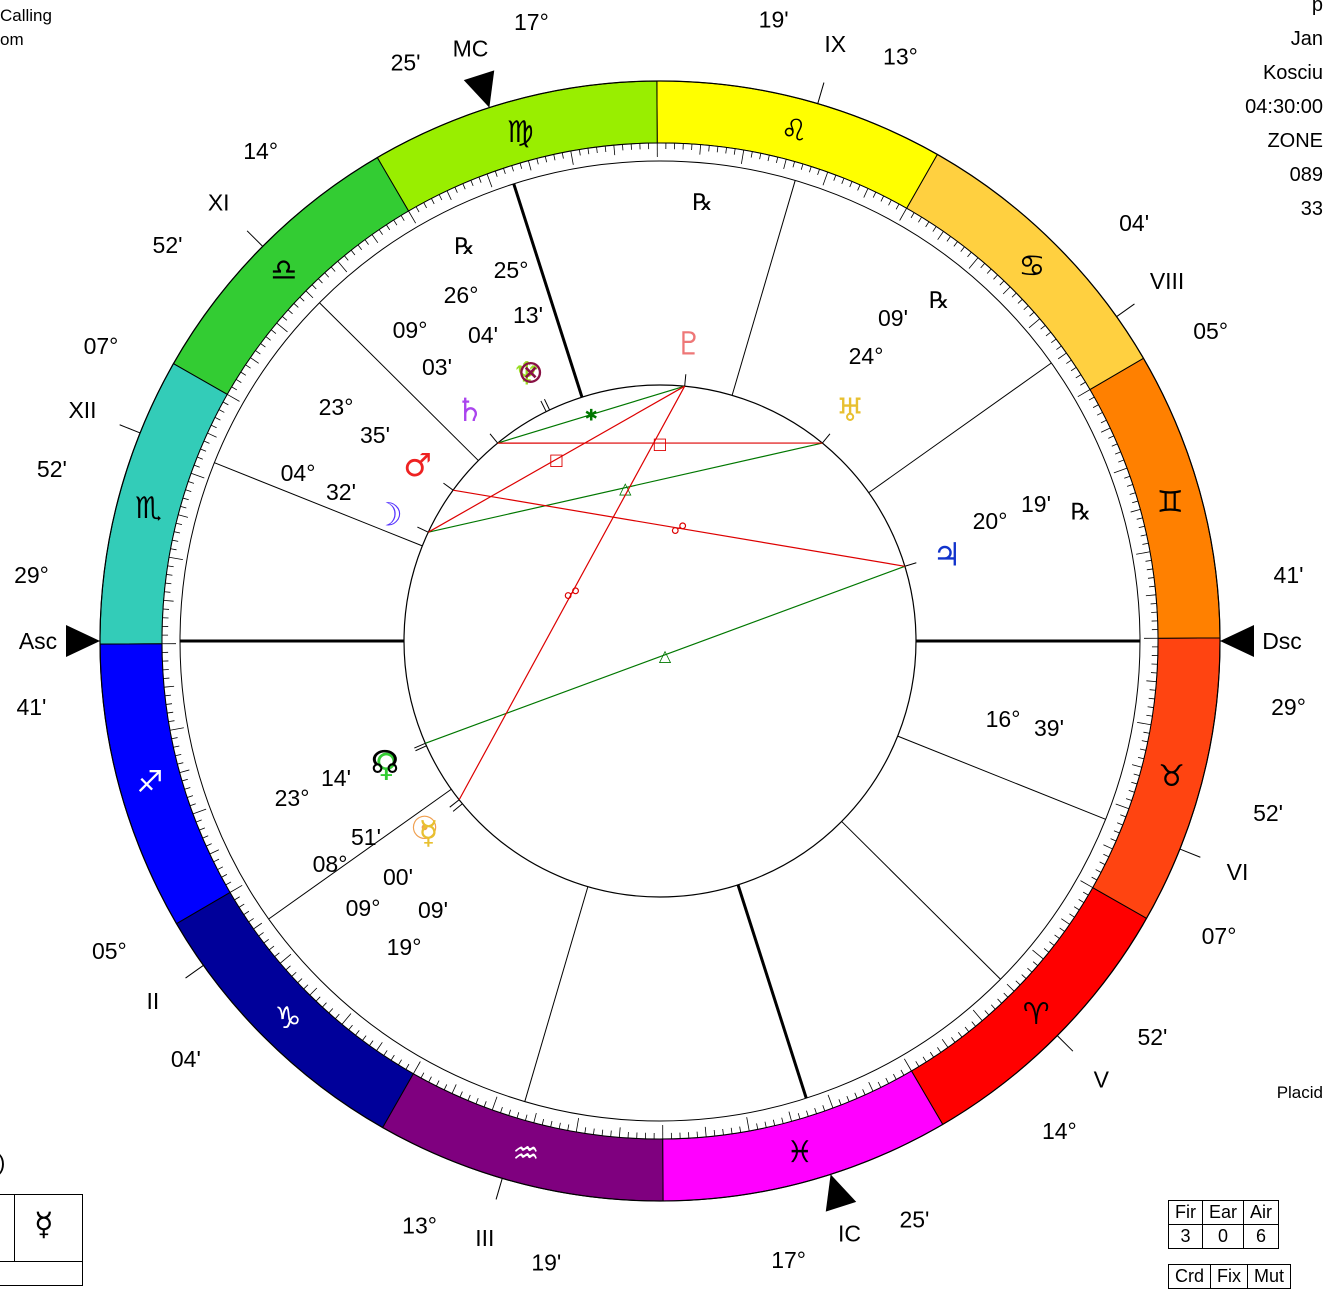 The width and height of the screenshot is (1323, 1289). Describe the element at coordinates (288, 1018) in the screenshot. I see `capricorn-icon: ♑` at that location.